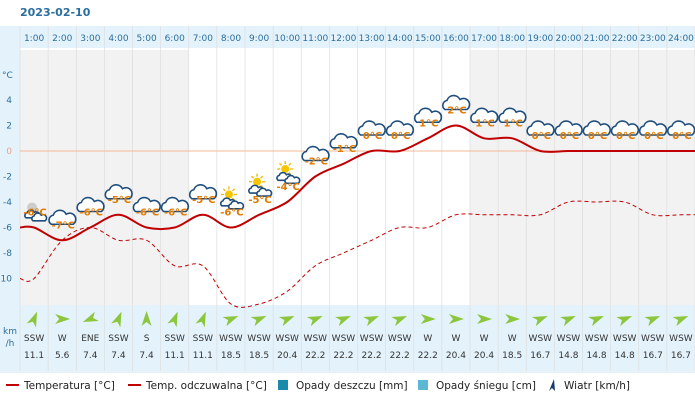 The width and height of the screenshot is (695, 412). What do you see at coordinates (428, 39) in the screenshot?
I see `hour-tick-label: 15:00` at bounding box center [428, 39].